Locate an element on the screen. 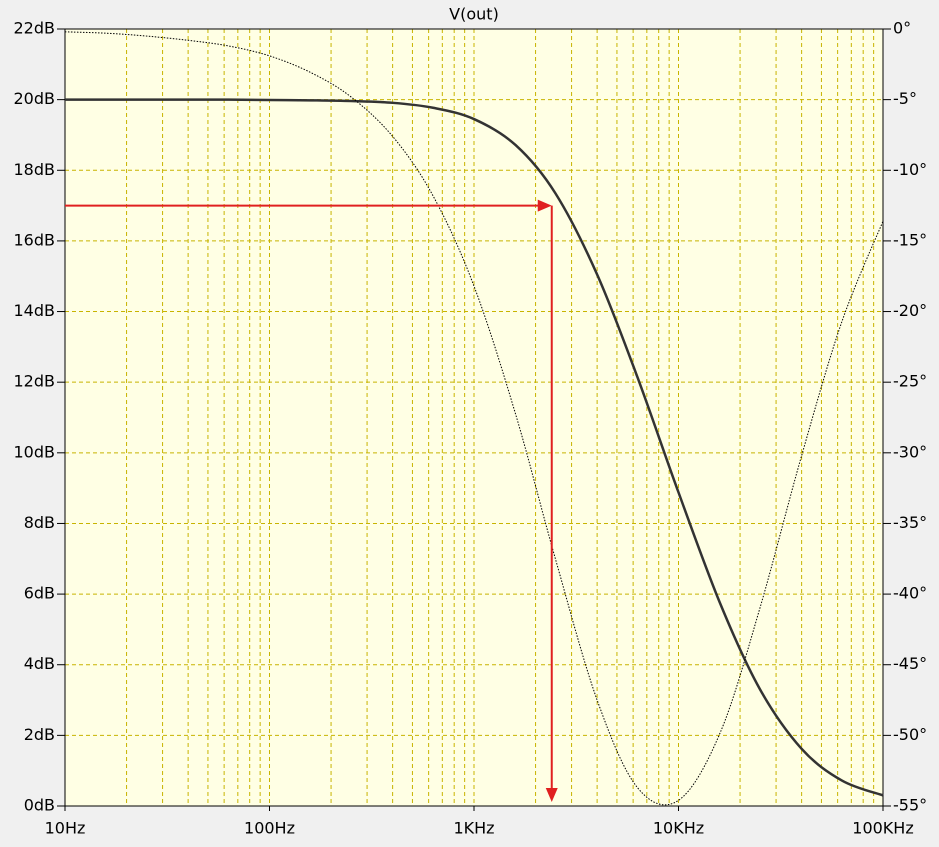  y-tick-label: 18dB is located at coordinates (35, 169).